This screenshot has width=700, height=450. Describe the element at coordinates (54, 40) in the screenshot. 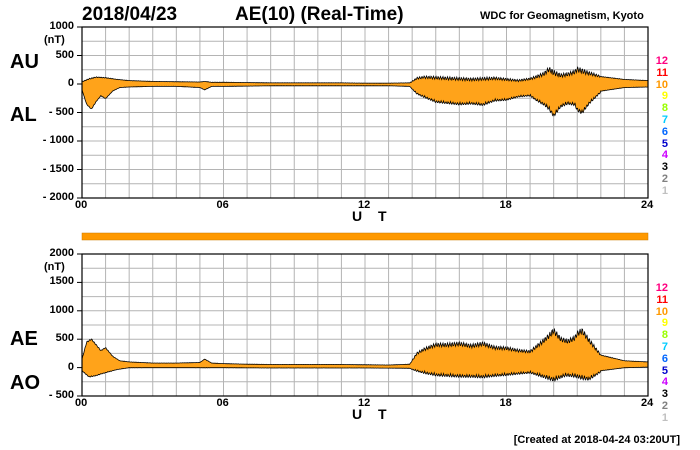

I see `top-unit-label: (nT)` at that location.